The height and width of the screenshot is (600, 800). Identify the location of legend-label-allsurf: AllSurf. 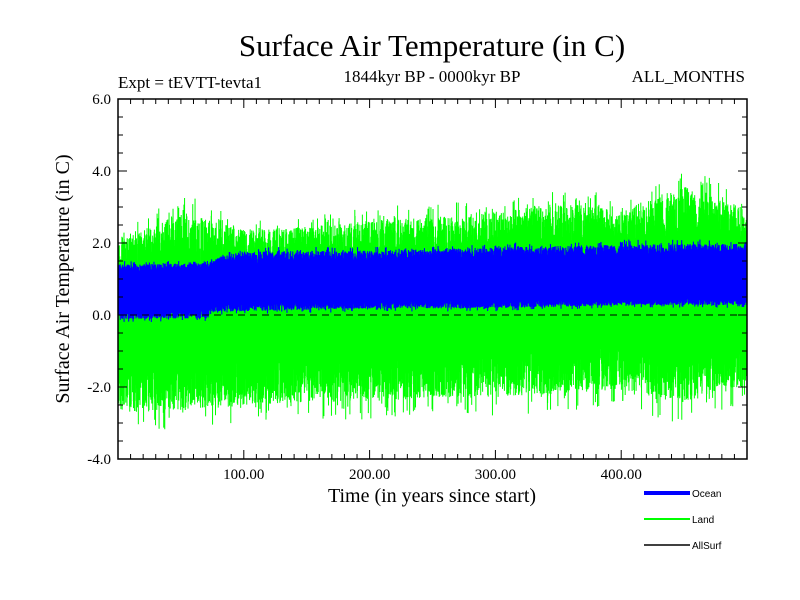
(707, 546).